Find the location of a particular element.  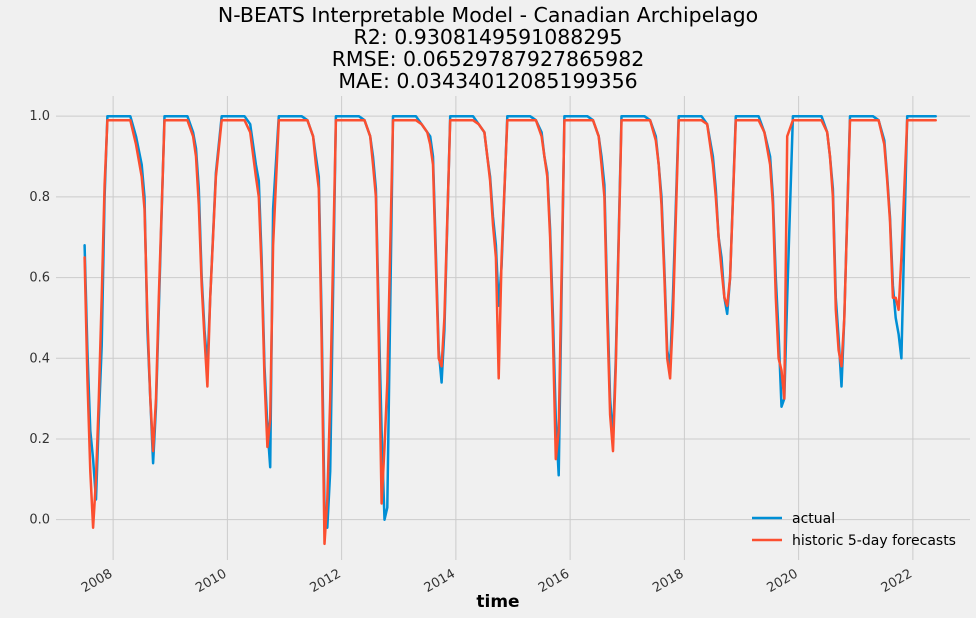

title-line-r2: R2: 0.9308149591088295 is located at coordinates (488, 37).